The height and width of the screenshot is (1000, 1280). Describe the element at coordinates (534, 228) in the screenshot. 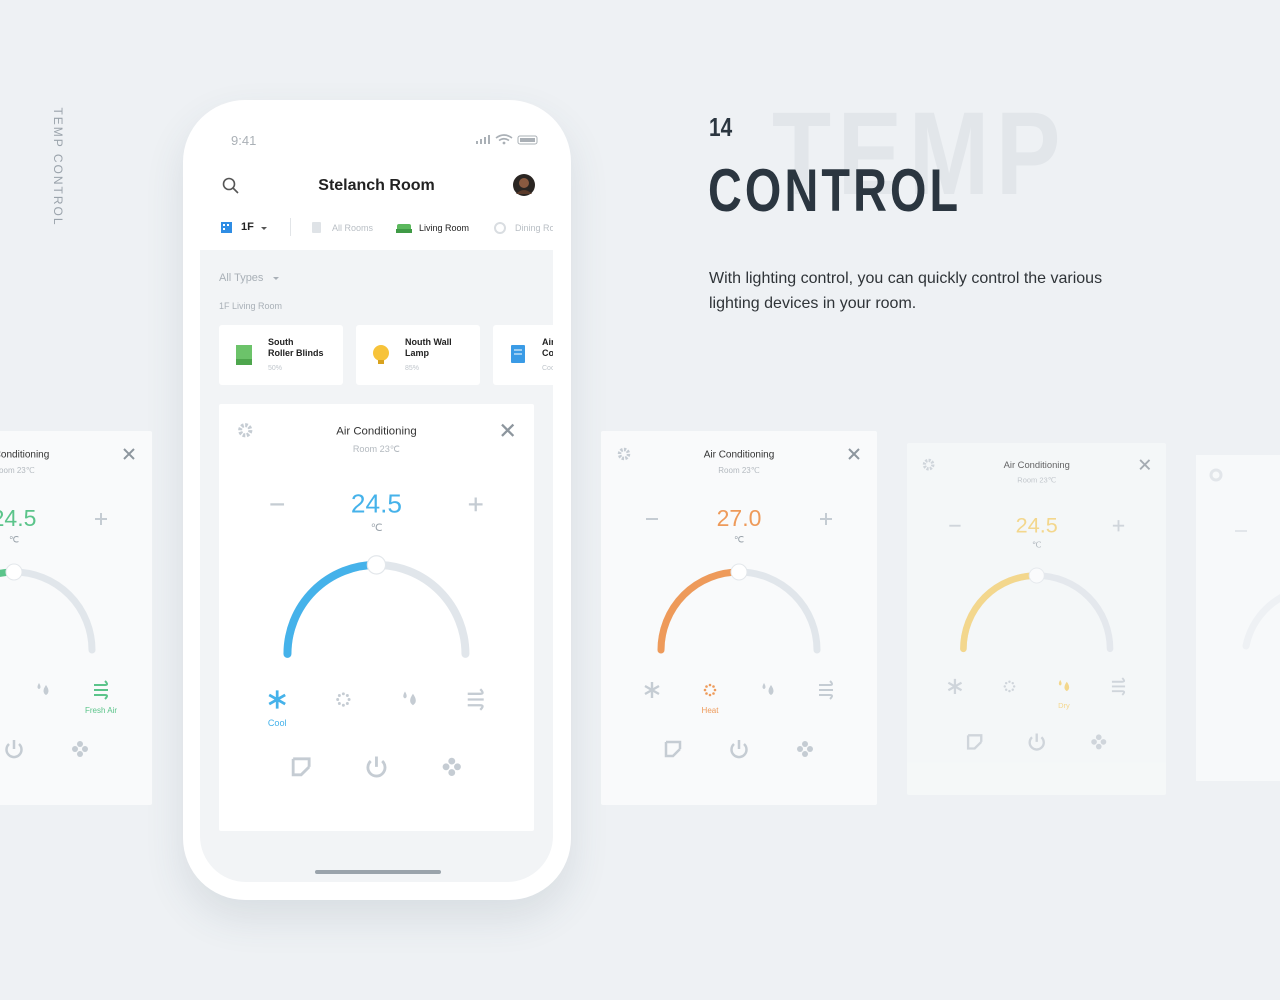

I see `tab: Dining Room` at that location.